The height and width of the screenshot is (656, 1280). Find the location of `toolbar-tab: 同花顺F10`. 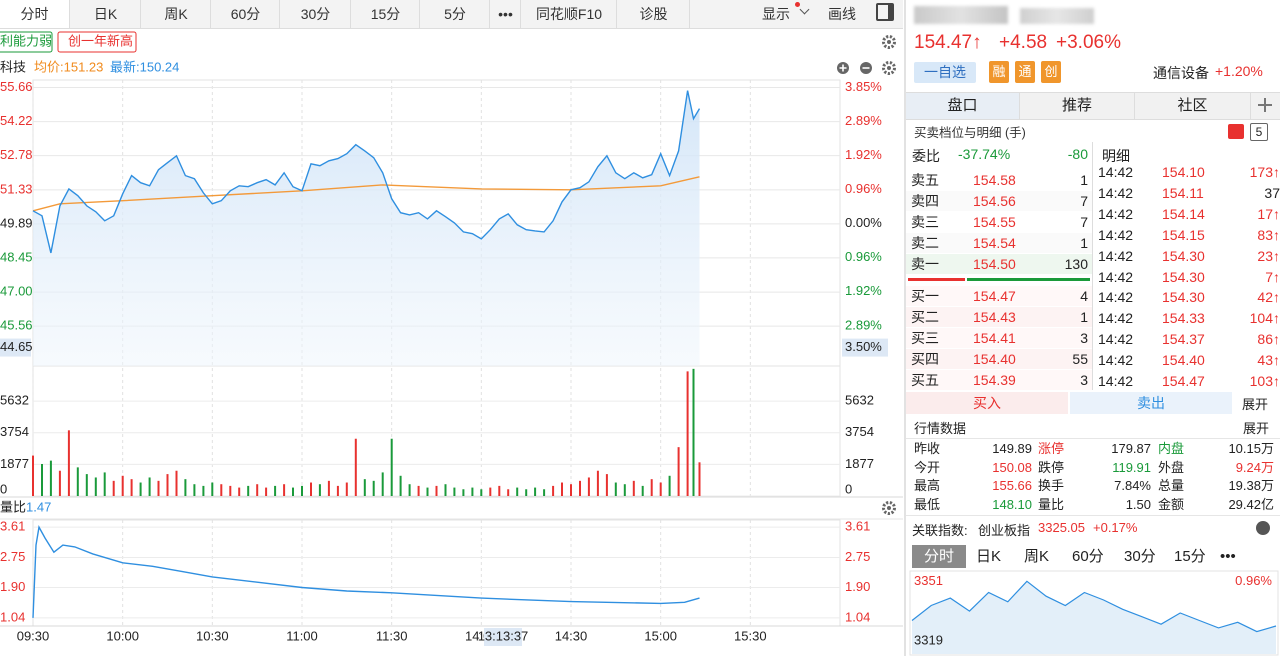

toolbar-tab: 同花顺F10 is located at coordinates (569, 14).